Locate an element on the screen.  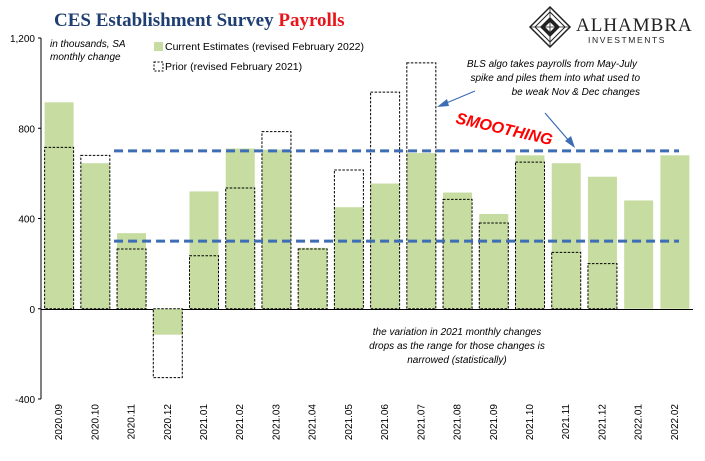
legend-swatch-current is located at coordinates (158, 46).